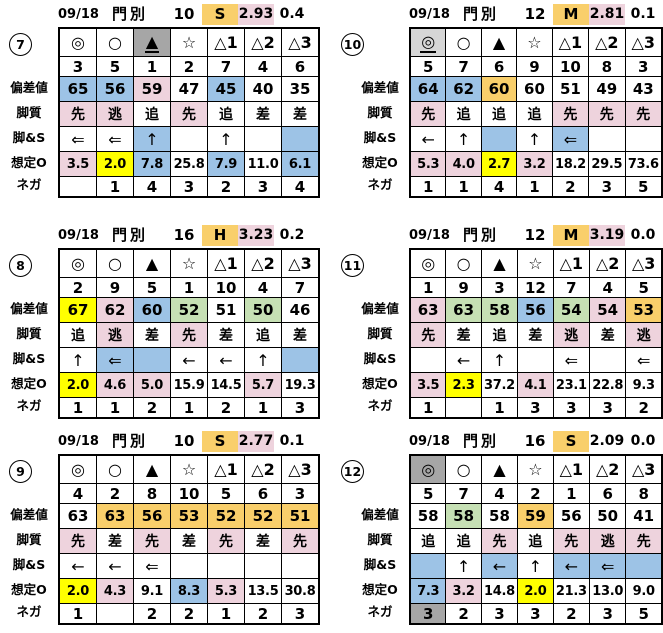  Describe the element at coordinates (189, 89) in the screenshot. I see `hensachi-row: 65 56 59 47 45 40 35` at that location.